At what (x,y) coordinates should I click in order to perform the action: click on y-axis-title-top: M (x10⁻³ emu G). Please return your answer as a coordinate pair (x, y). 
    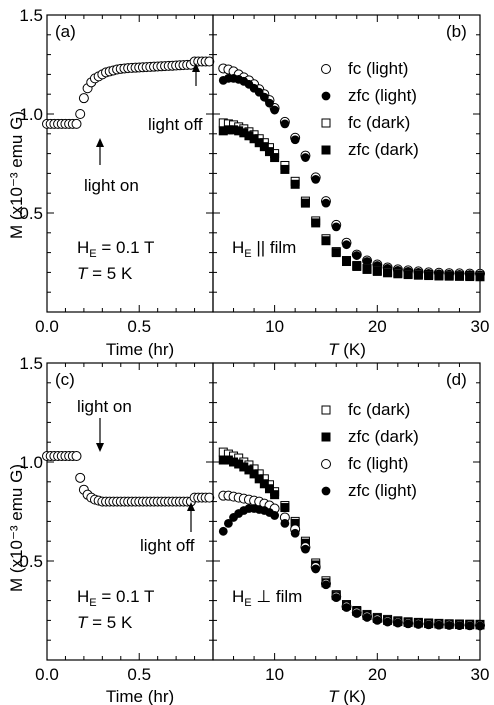
    Looking at the image, I should click on (16, 175).